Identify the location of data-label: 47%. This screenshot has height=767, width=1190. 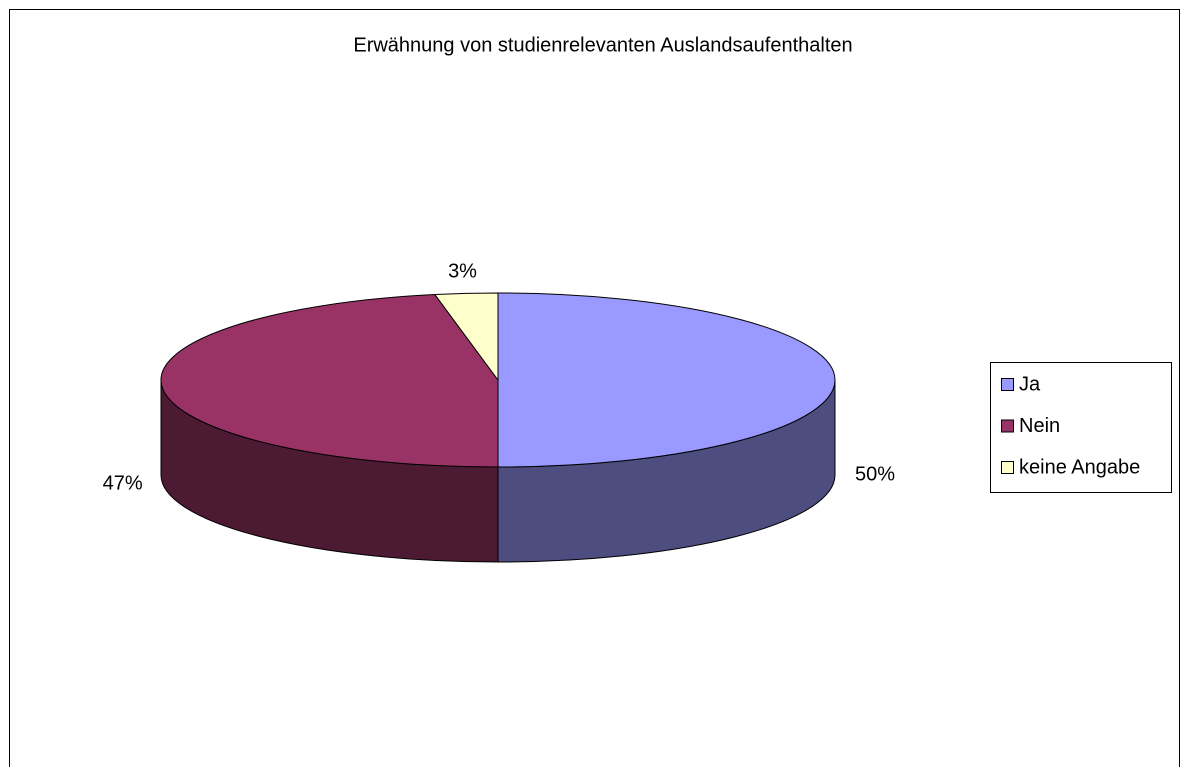
(123, 484).